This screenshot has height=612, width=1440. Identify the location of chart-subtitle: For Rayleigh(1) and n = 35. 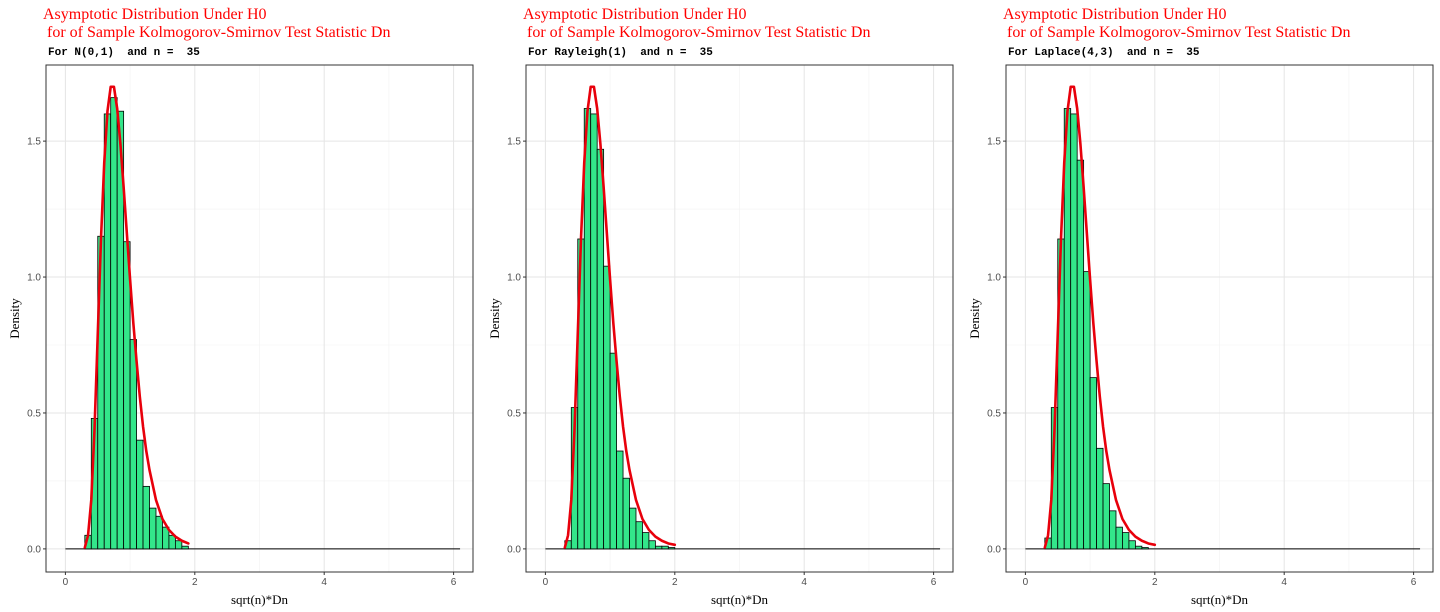
(620, 53).